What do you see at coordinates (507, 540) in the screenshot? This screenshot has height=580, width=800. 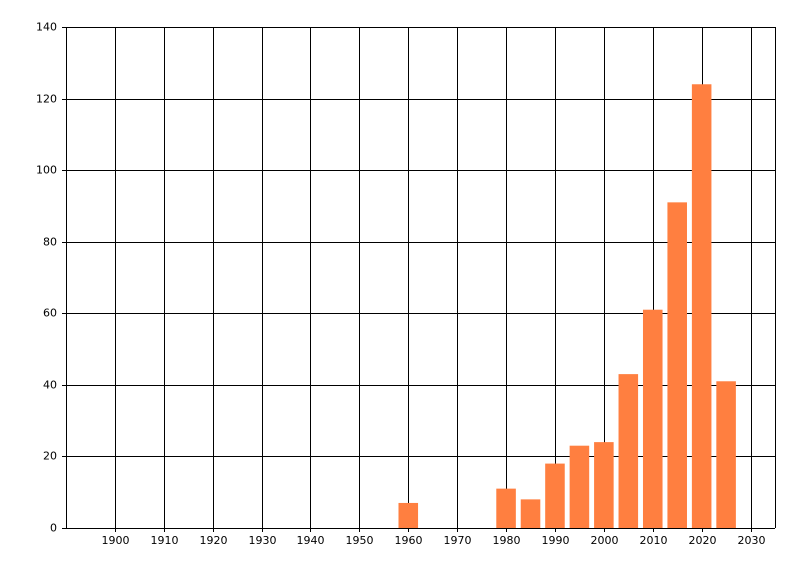 I see `x-tick-label: 1980` at bounding box center [507, 540].